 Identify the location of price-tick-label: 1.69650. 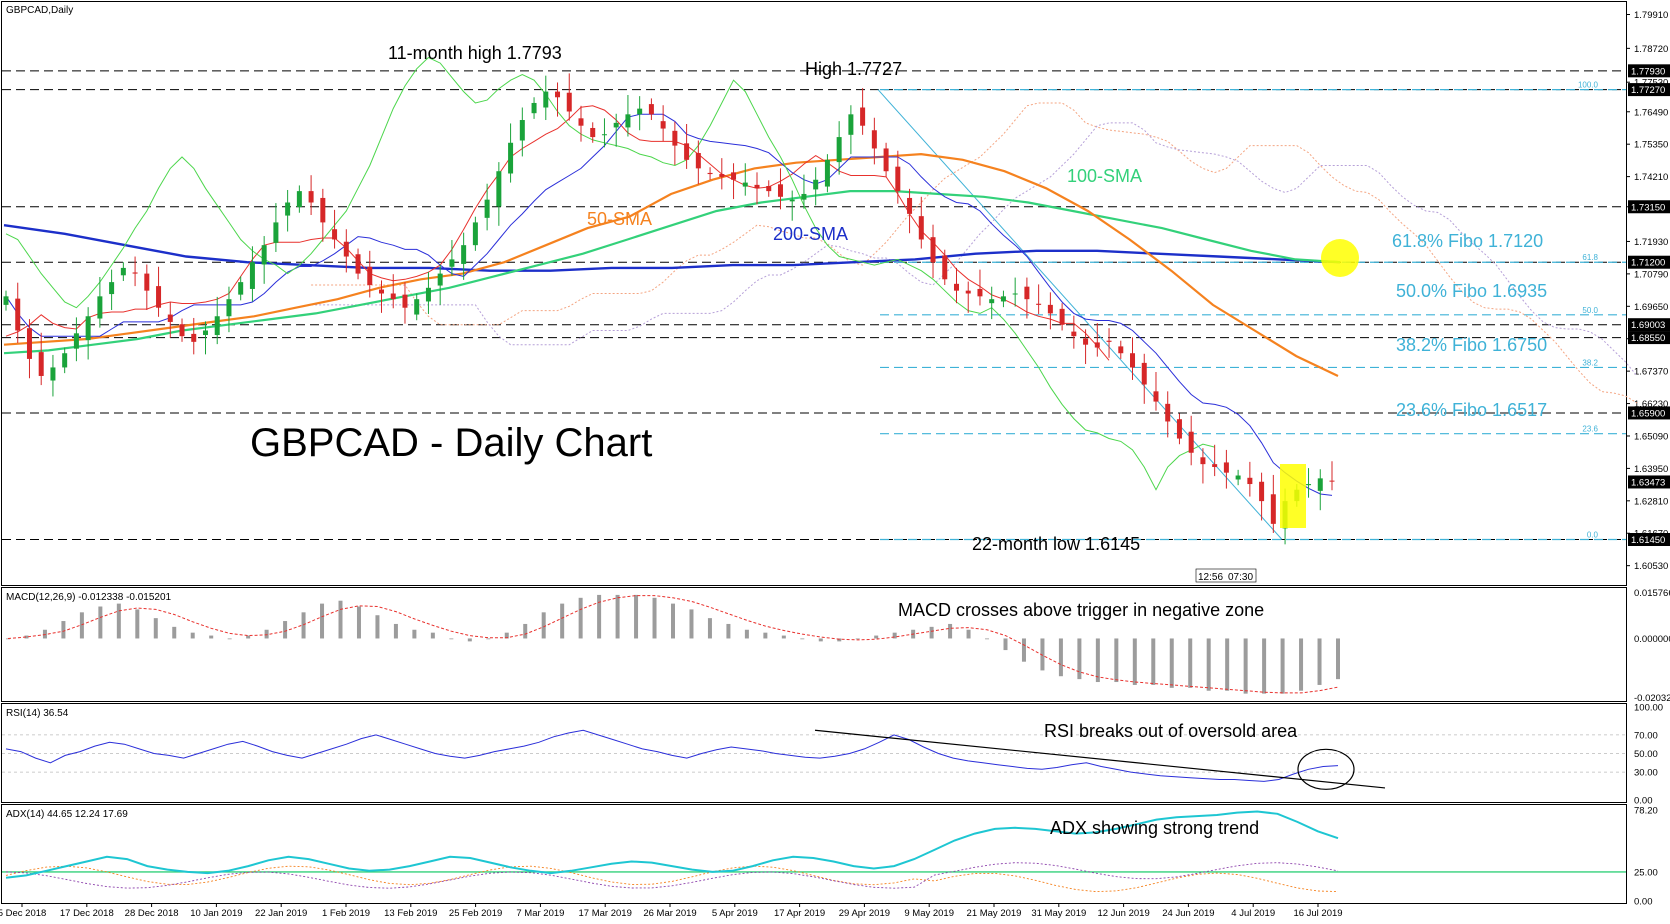
(1651, 307).